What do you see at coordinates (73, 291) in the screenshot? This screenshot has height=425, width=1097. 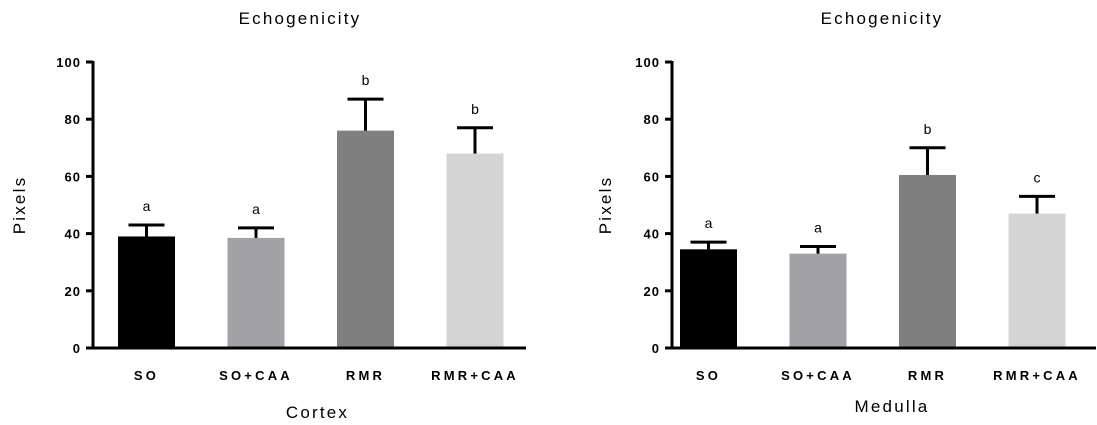 I see `chart-1-y-tick-label-2: 20` at bounding box center [73, 291].